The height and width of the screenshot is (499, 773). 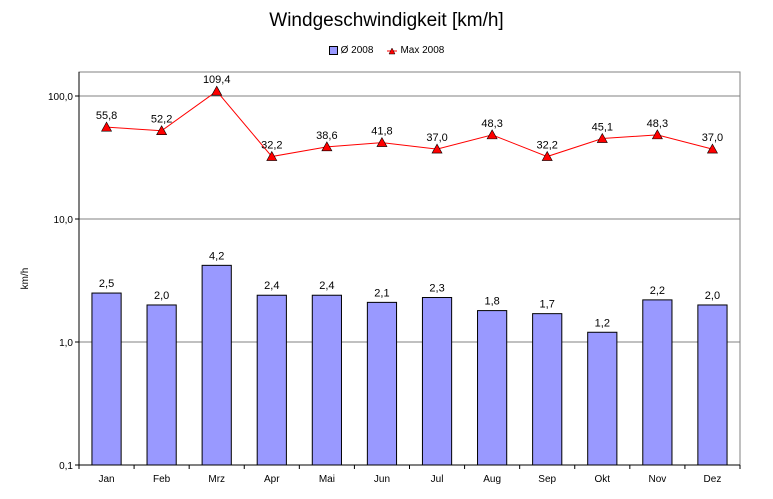 I want to click on x-tick-label: Jul, so click(x=437, y=479).